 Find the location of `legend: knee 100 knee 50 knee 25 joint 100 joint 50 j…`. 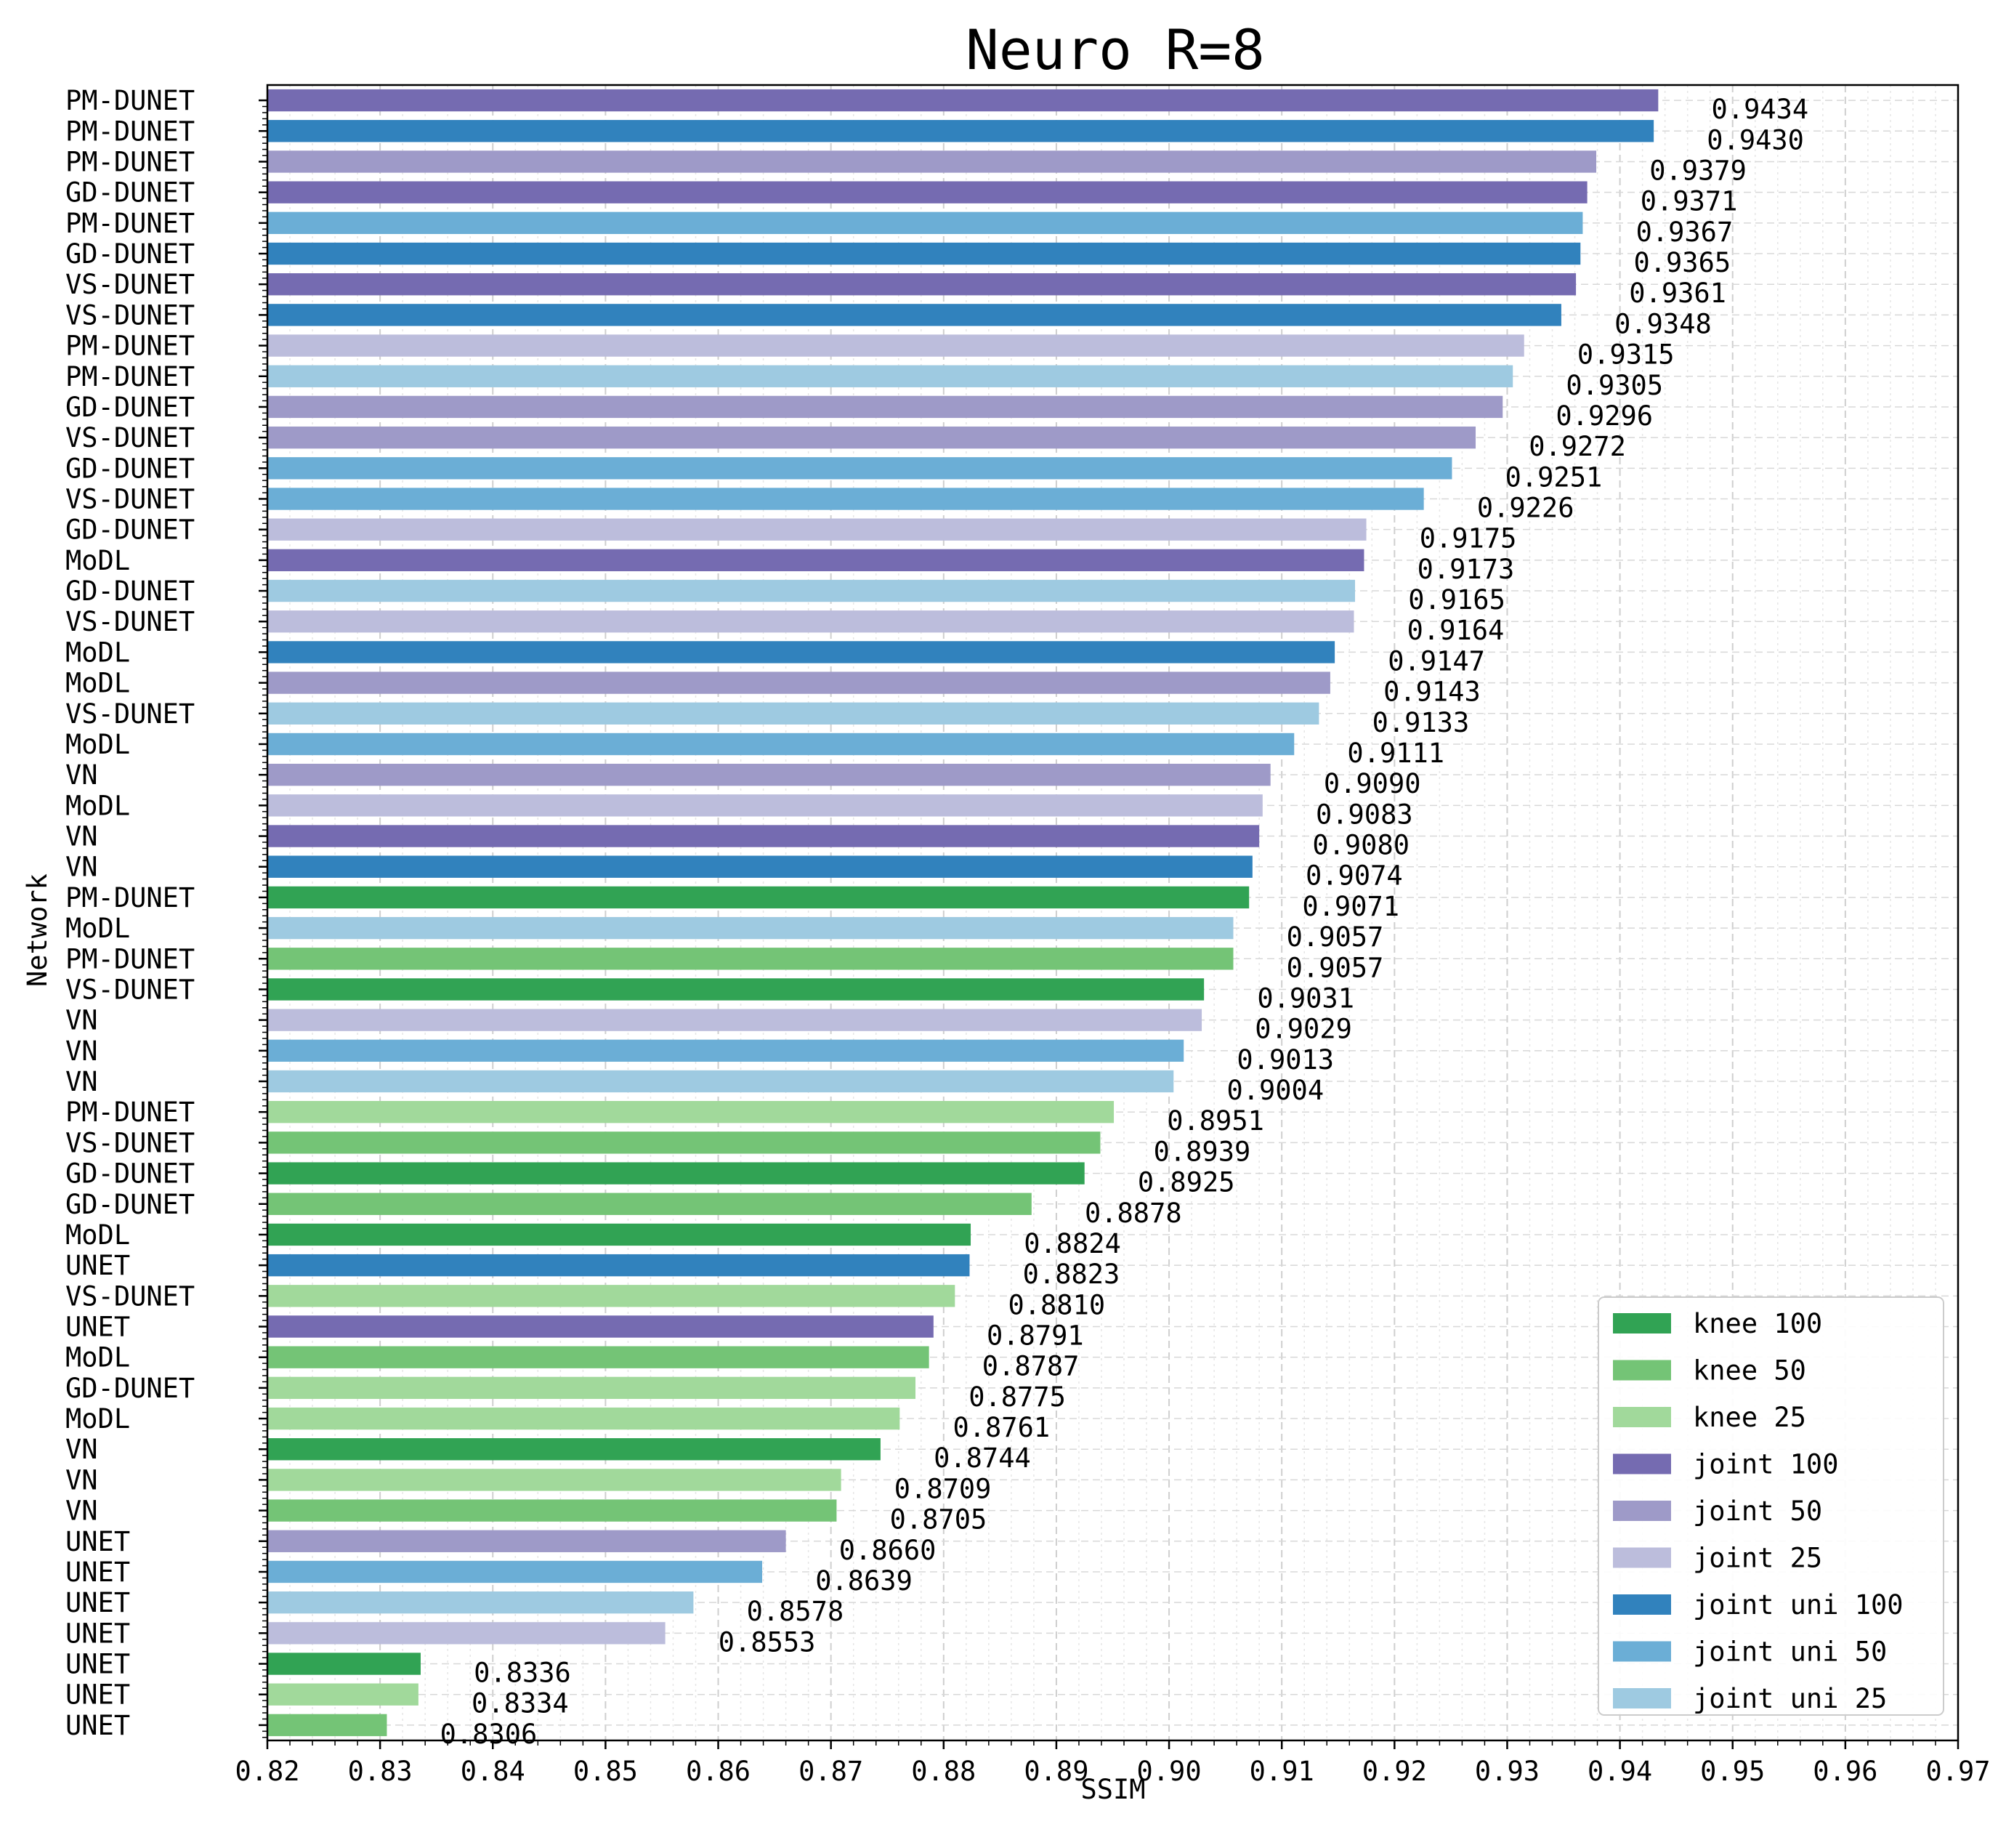

legend: knee 100 knee 50 knee 25 joint 100 joint 50 j… is located at coordinates (1771, 1506).